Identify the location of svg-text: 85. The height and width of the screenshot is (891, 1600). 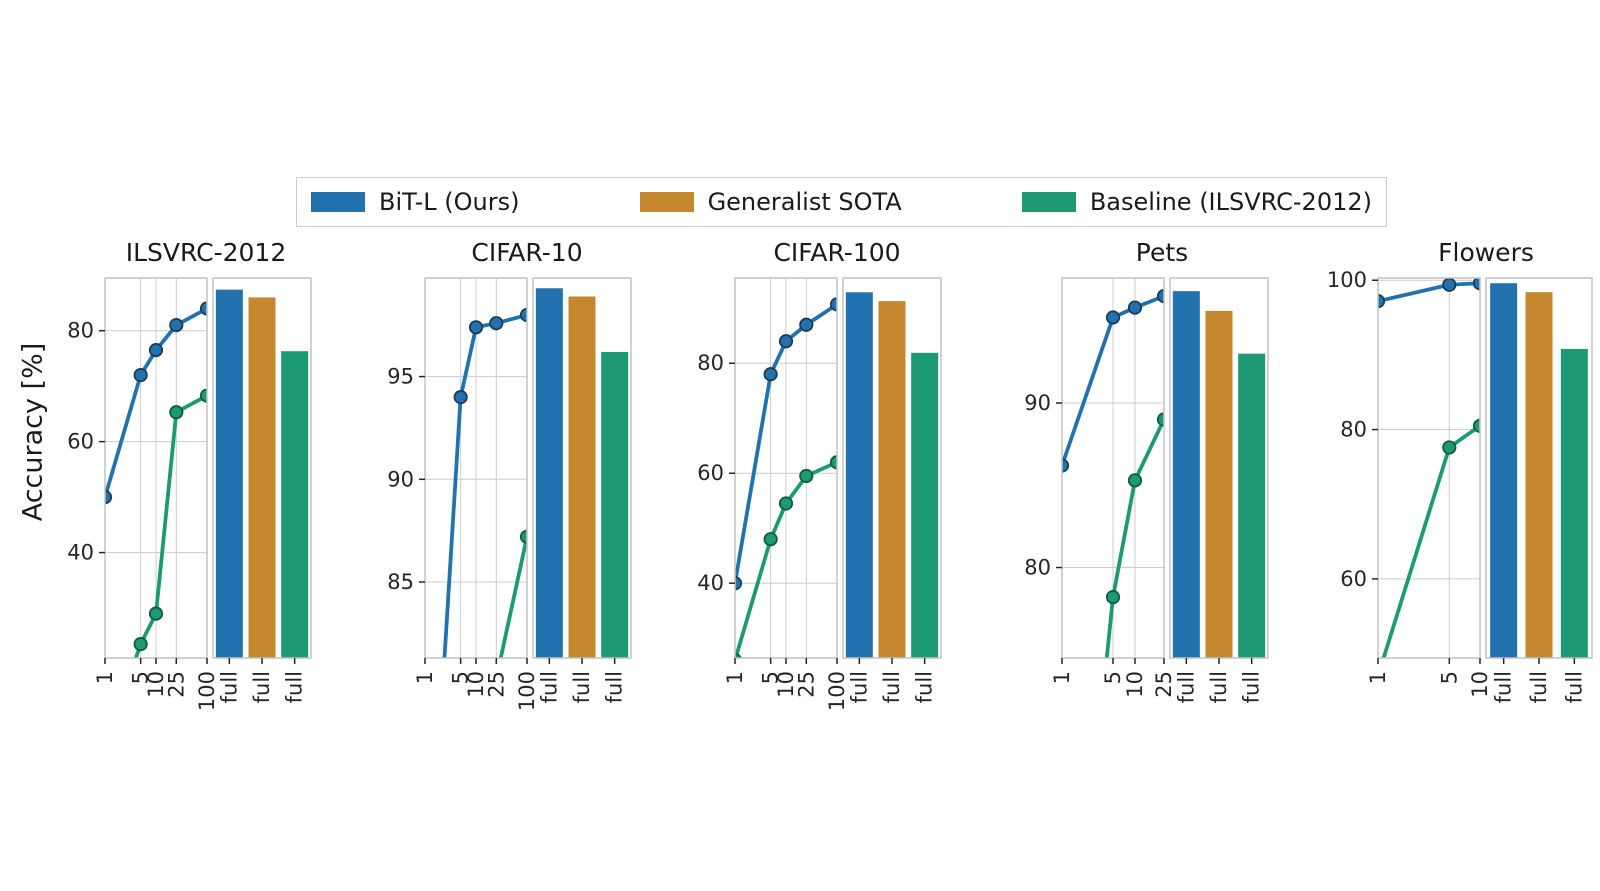
(400, 582).